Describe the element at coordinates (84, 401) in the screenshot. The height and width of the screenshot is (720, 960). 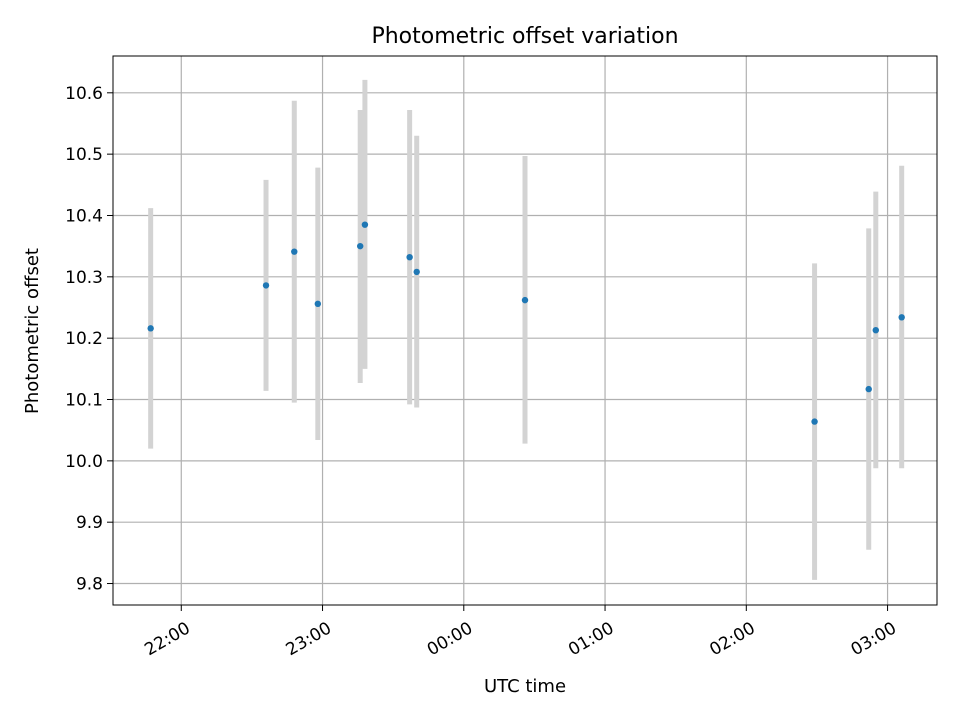
I see `y-tick-label: 10.1` at that location.